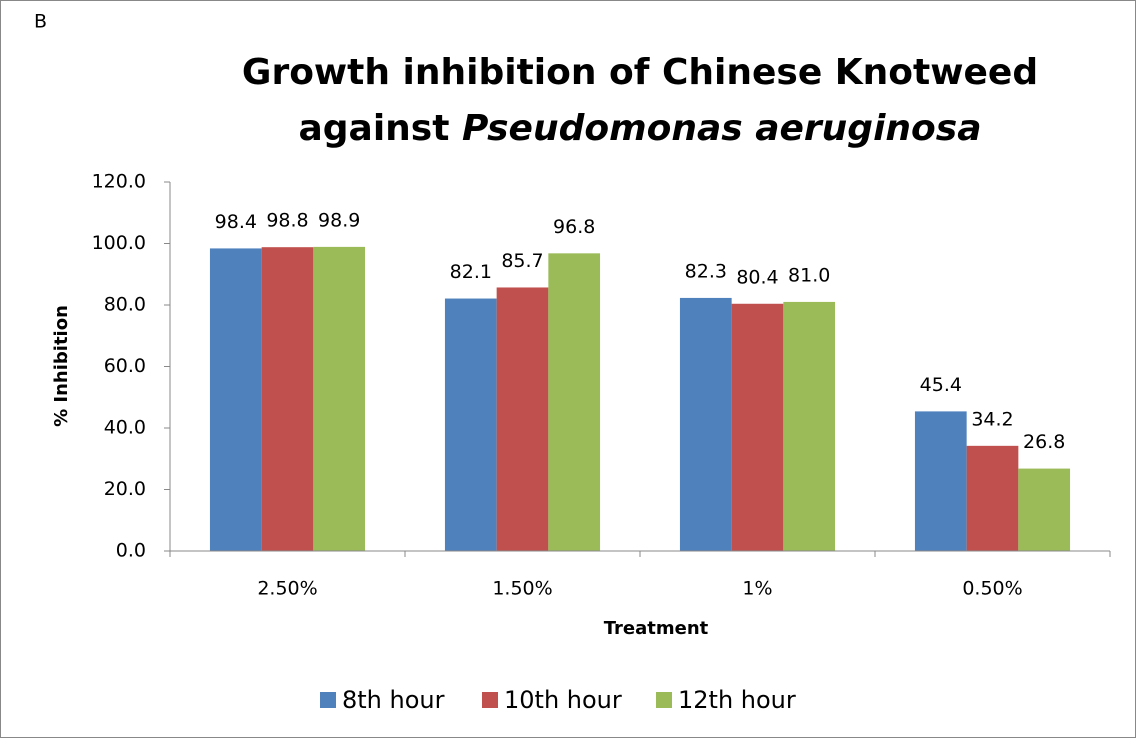 The height and width of the screenshot is (738, 1136). I want to click on data-label: 81.0, so click(809, 275).